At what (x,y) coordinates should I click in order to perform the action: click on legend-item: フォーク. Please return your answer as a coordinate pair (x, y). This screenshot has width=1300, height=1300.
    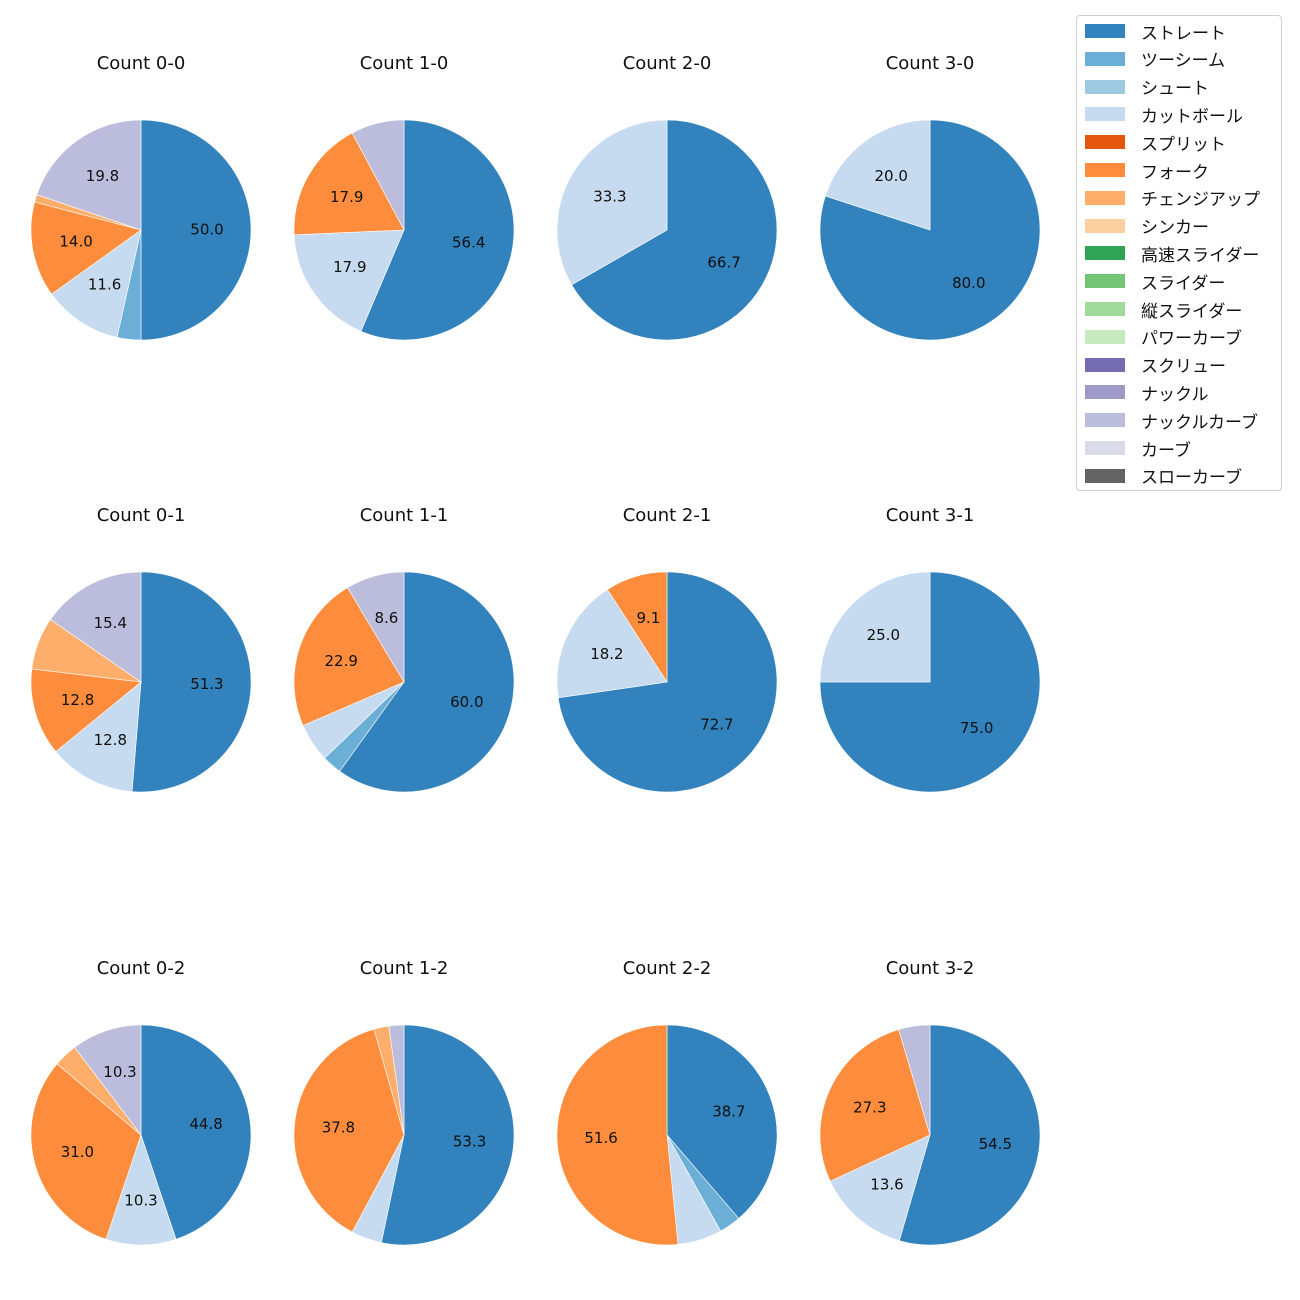
    Looking at the image, I should click on (1147, 171).